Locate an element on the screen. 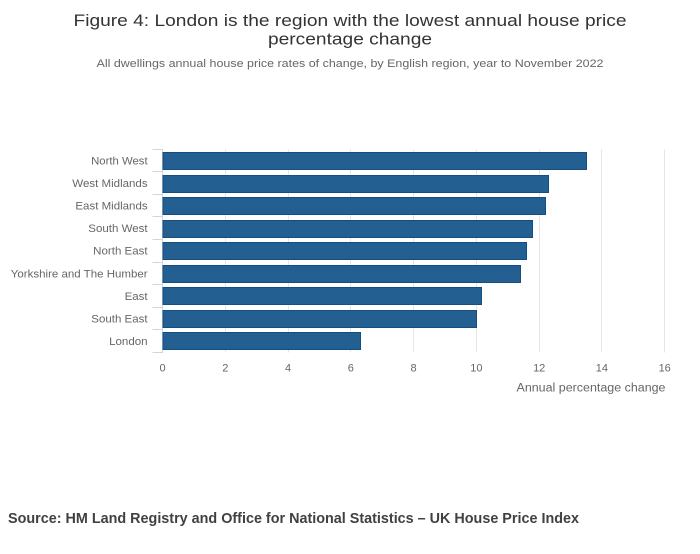 Image resolution: width=700 pixels, height=554 pixels. svg-text: East is located at coordinates (136, 297).